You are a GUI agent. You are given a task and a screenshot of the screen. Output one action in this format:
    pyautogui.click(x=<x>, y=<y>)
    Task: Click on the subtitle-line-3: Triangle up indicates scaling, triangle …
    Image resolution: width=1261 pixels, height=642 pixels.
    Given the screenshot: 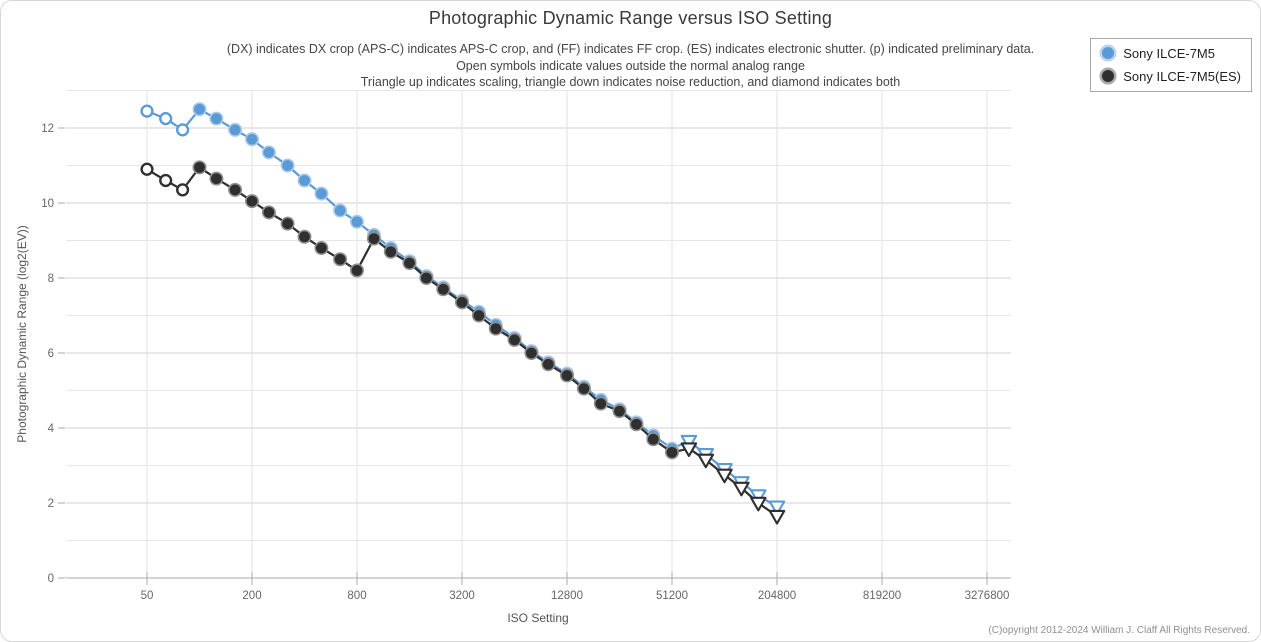 What is the action you would take?
    pyautogui.click(x=630, y=82)
    